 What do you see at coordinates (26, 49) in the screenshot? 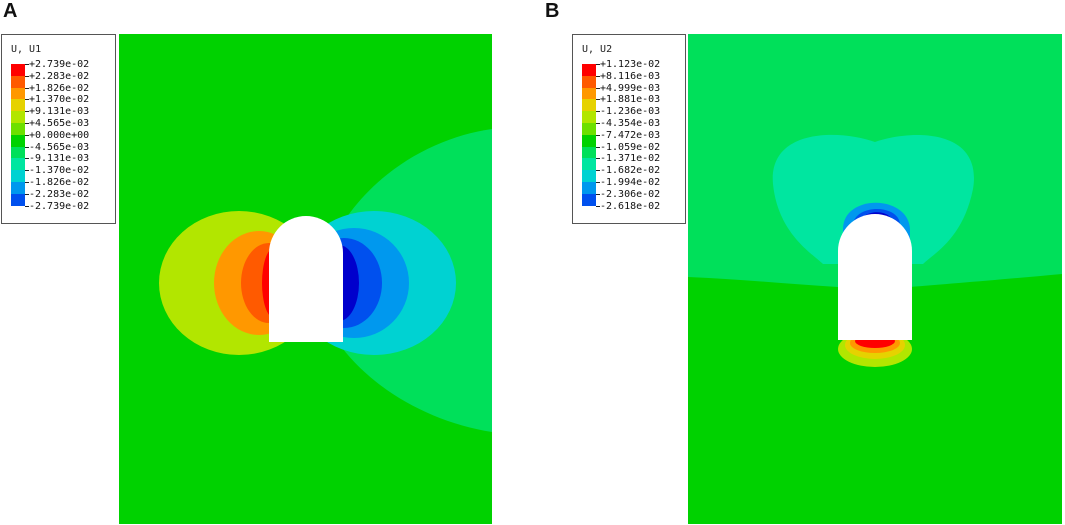
I see `legend-title-a: U, U1` at bounding box center [26, 49].